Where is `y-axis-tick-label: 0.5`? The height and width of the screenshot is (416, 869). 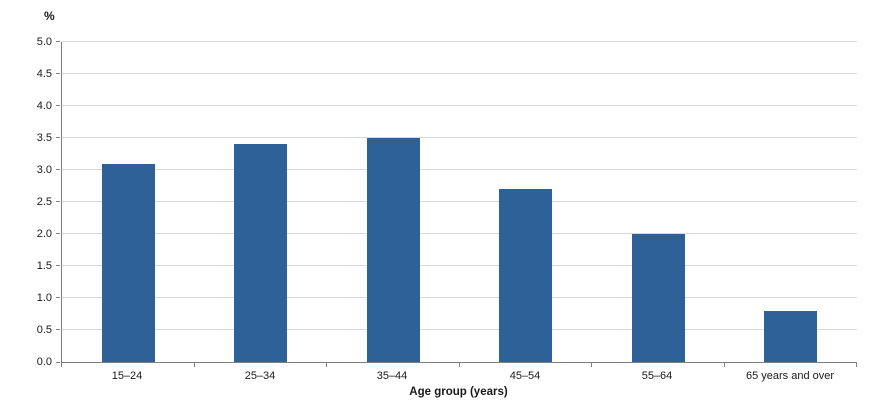 y-axis-tick-label: 0.5 is located at coordinates (44, 330).